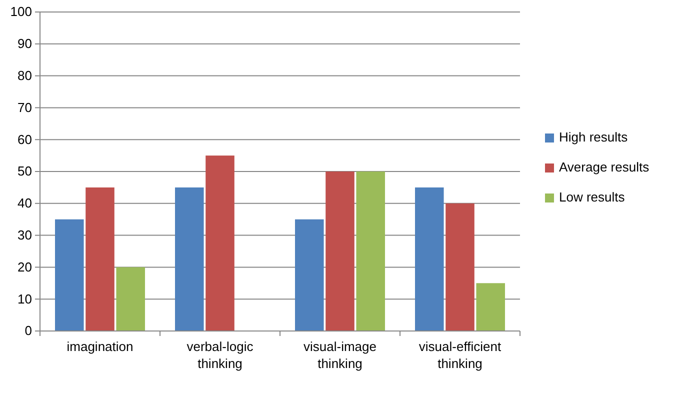  I want to click on y-tick-label: 20, so click(25, 266).